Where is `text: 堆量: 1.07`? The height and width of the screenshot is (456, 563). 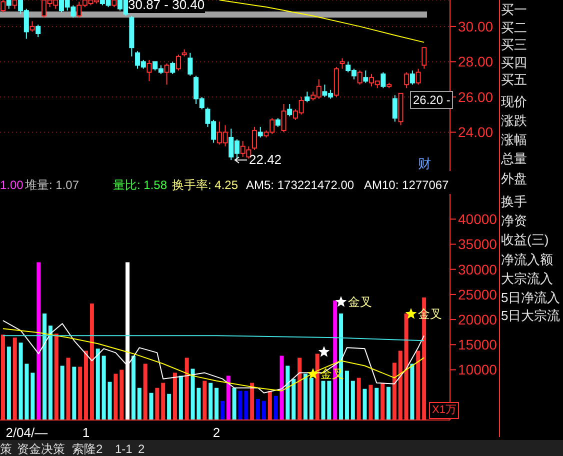 text: 堆量: 1.07 is located at coordinates (52, 185).